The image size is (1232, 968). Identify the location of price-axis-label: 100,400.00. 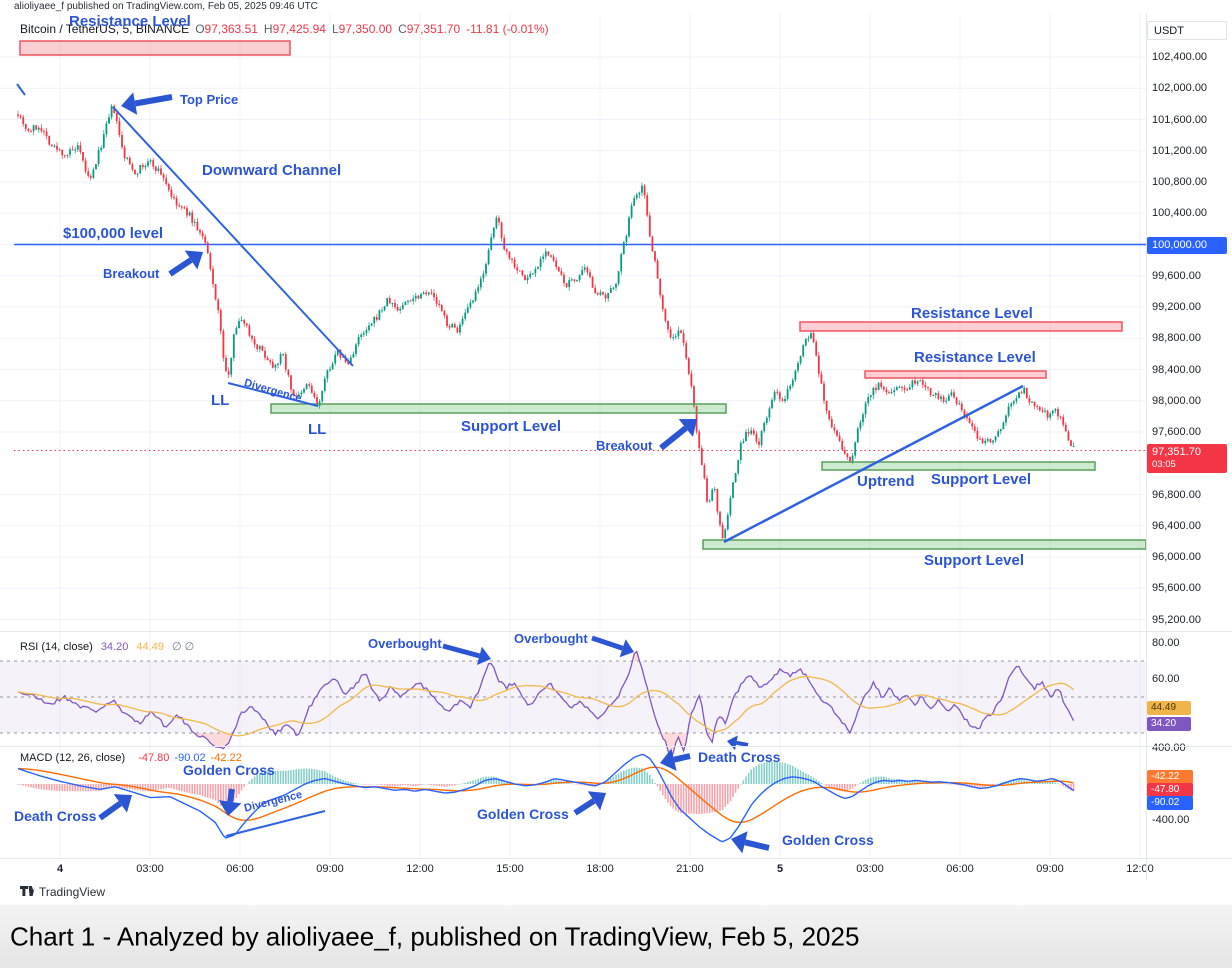
(1180, 213).